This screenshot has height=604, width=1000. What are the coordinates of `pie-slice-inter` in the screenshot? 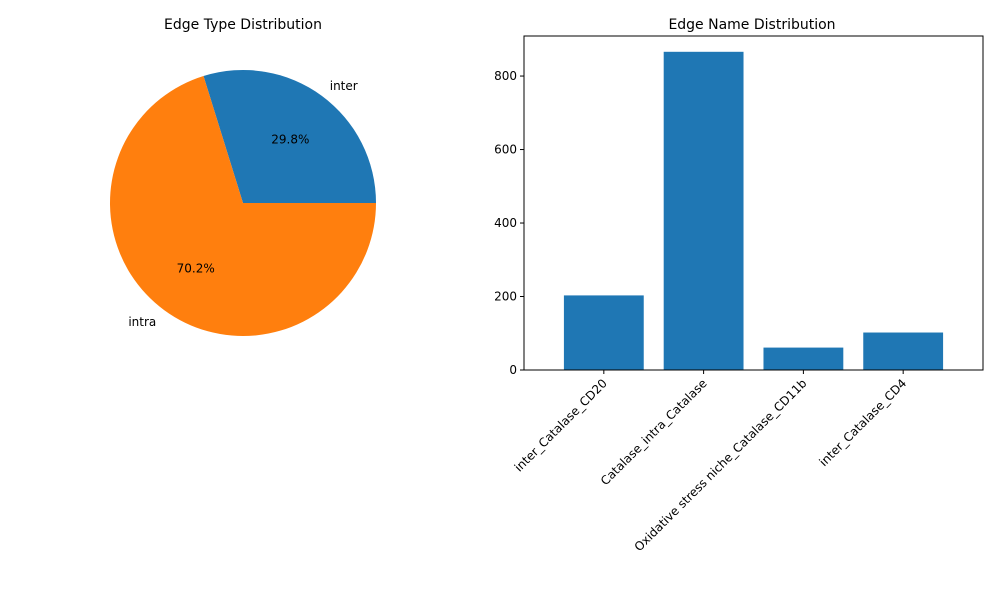 It's located at (289, 136).